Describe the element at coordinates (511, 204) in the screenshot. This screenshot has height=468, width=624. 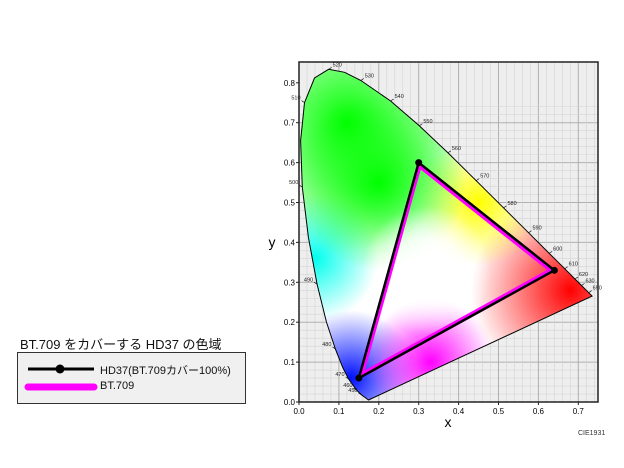
I see `wavelength-label: 580` at that location.